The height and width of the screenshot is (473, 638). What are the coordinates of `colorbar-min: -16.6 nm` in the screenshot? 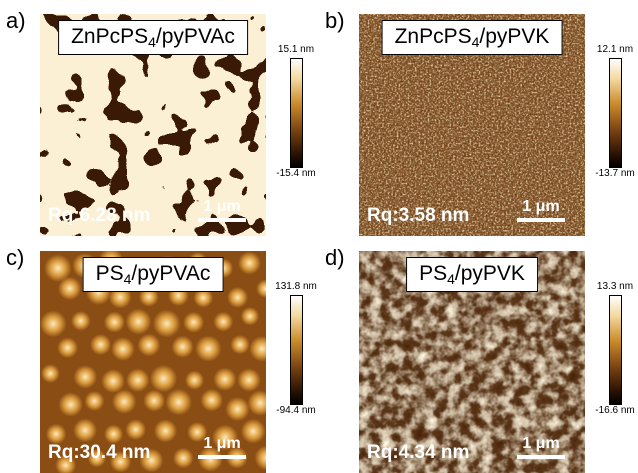 It's located at (615, 410).